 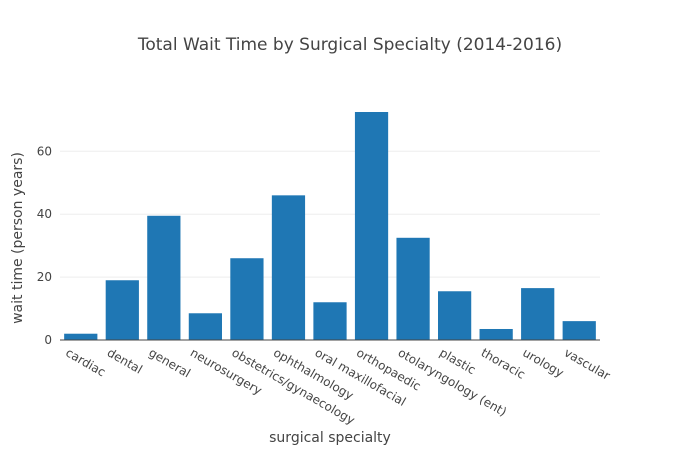 I want to click on y-tick-label: 40, so click(x=44, y=214).